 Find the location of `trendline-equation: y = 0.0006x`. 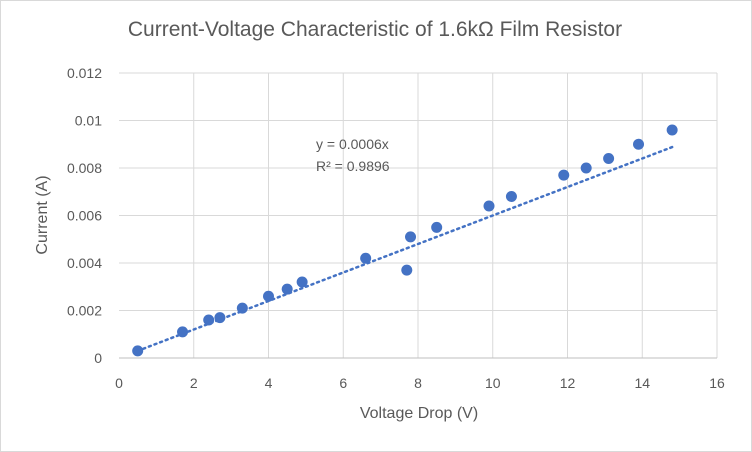

trendline-equation: y = 0.0006x is located at coordinates (352, 144).